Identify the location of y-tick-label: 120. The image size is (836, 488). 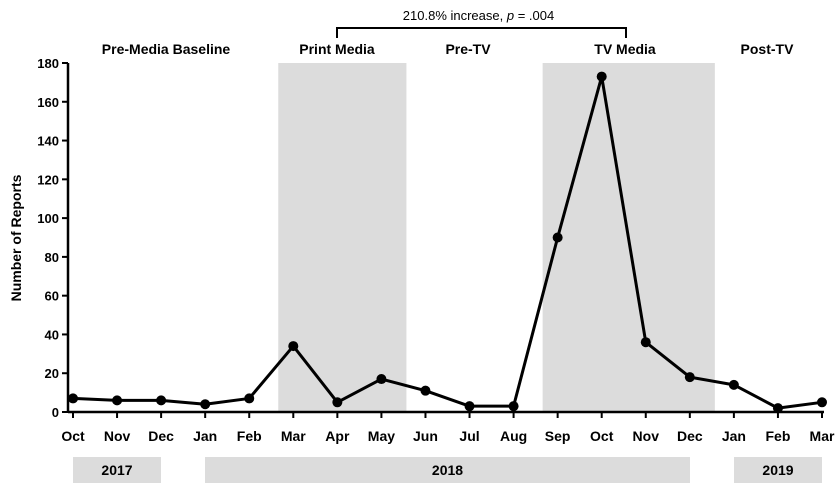
(48, 179).